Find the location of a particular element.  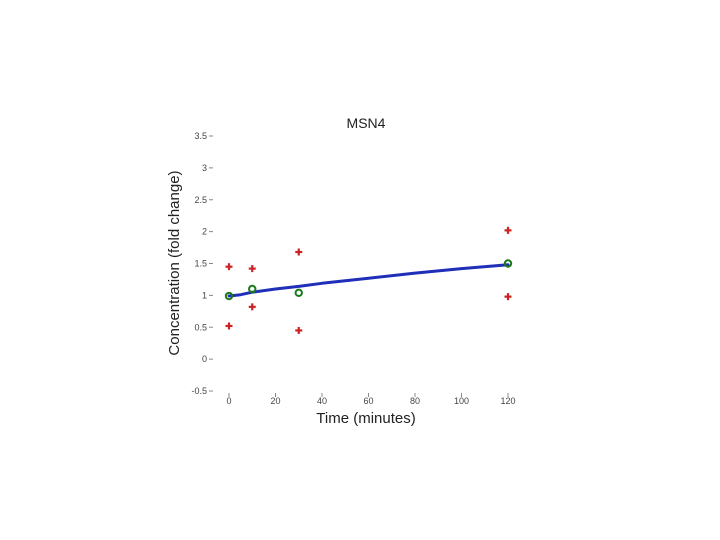

y-tick-label: 2.5 is located at coordinates (200, 200).